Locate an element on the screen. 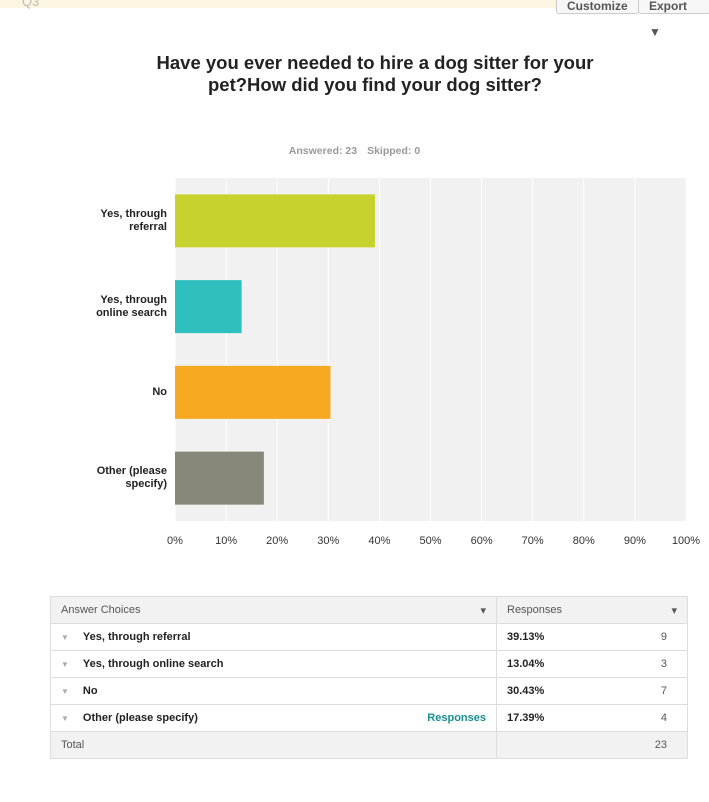  category-label: Yes, through online search is located at coordinates (131, 306).